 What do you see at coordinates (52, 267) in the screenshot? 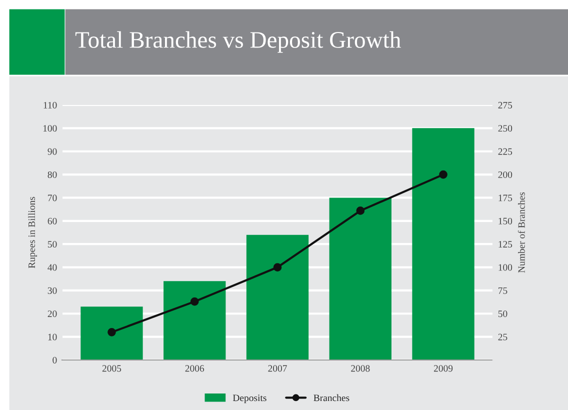
I see `y-tick-label: 40` at bounding box center [52, 267].